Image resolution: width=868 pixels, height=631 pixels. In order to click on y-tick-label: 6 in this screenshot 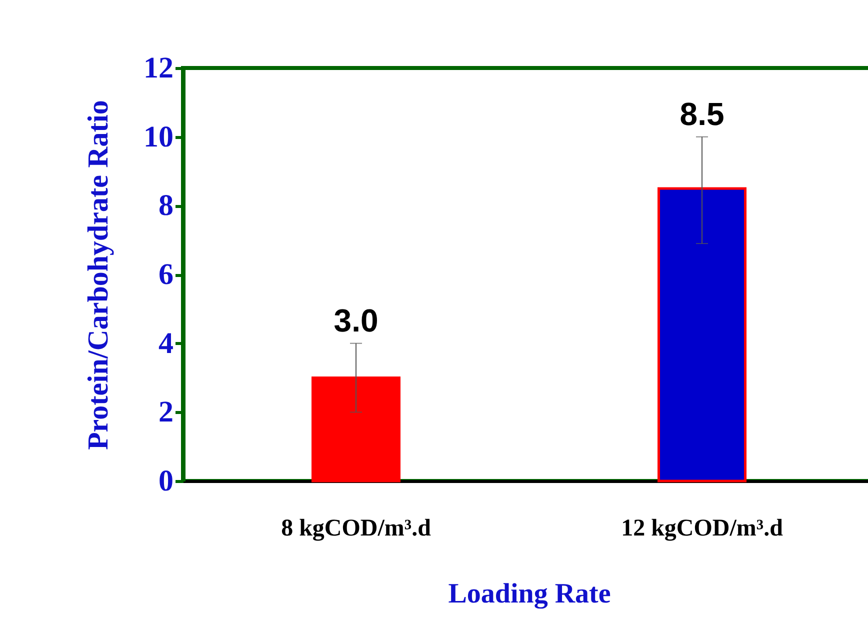, I will do `click(166, 274)`.